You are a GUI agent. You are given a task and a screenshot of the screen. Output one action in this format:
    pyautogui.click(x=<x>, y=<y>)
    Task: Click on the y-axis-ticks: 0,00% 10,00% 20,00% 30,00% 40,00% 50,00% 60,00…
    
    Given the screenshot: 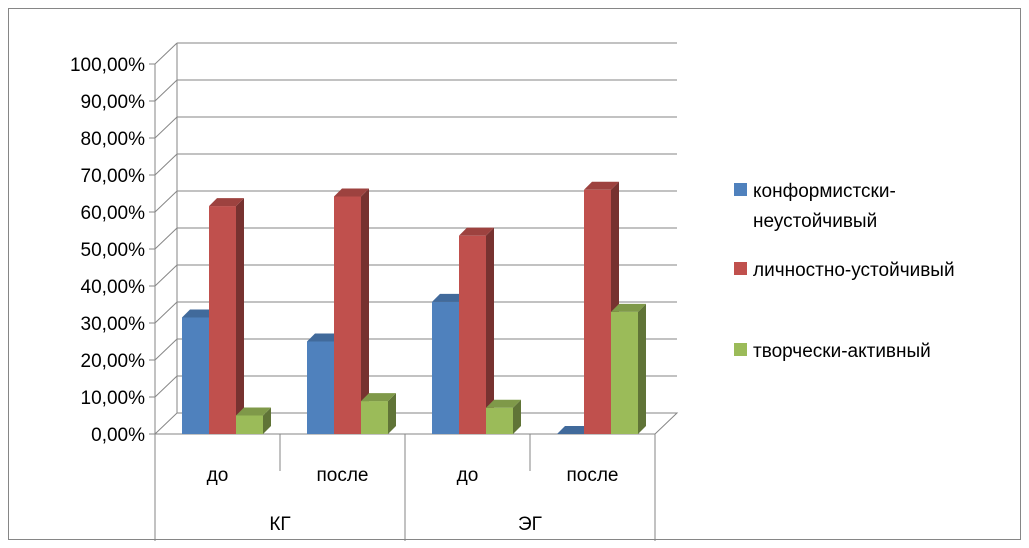 What is the action you would take?
    pyautogui.click(x=112, y=250)
    